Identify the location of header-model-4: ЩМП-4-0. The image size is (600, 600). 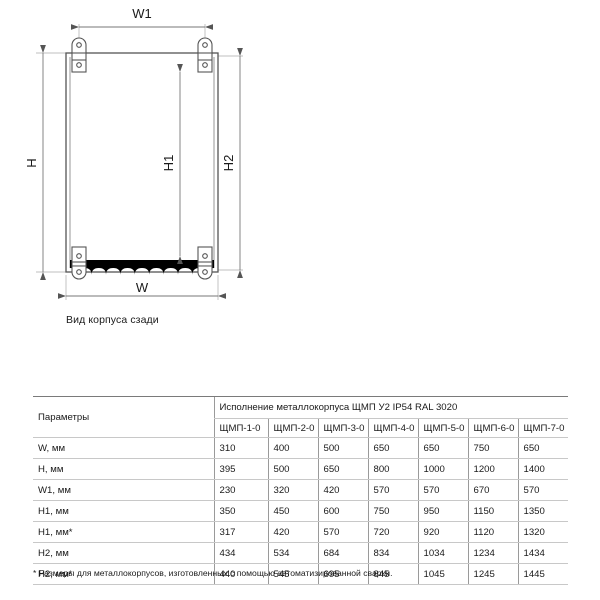
(392, 428).